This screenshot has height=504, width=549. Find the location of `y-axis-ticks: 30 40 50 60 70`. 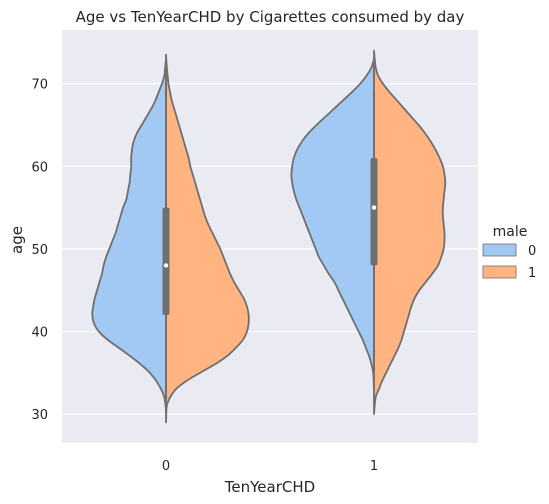

y-axis-ticks: 30 40 50 60 70 is located at coordinates (39, 250).